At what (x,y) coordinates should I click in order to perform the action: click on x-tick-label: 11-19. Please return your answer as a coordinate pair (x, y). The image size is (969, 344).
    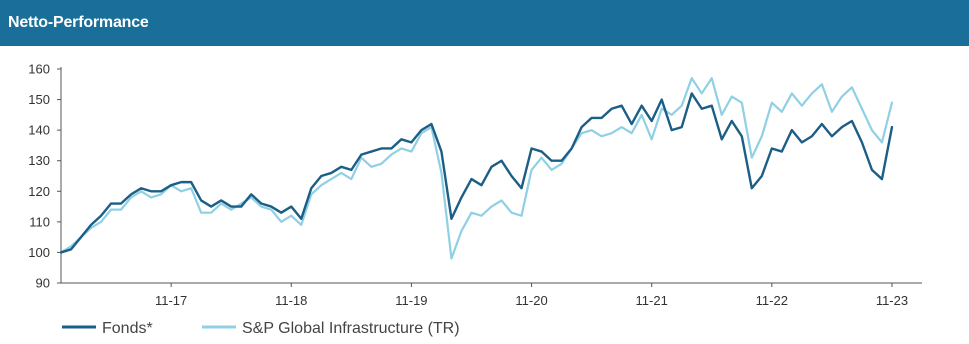
    Looking at the image, I should click on (411, 300).